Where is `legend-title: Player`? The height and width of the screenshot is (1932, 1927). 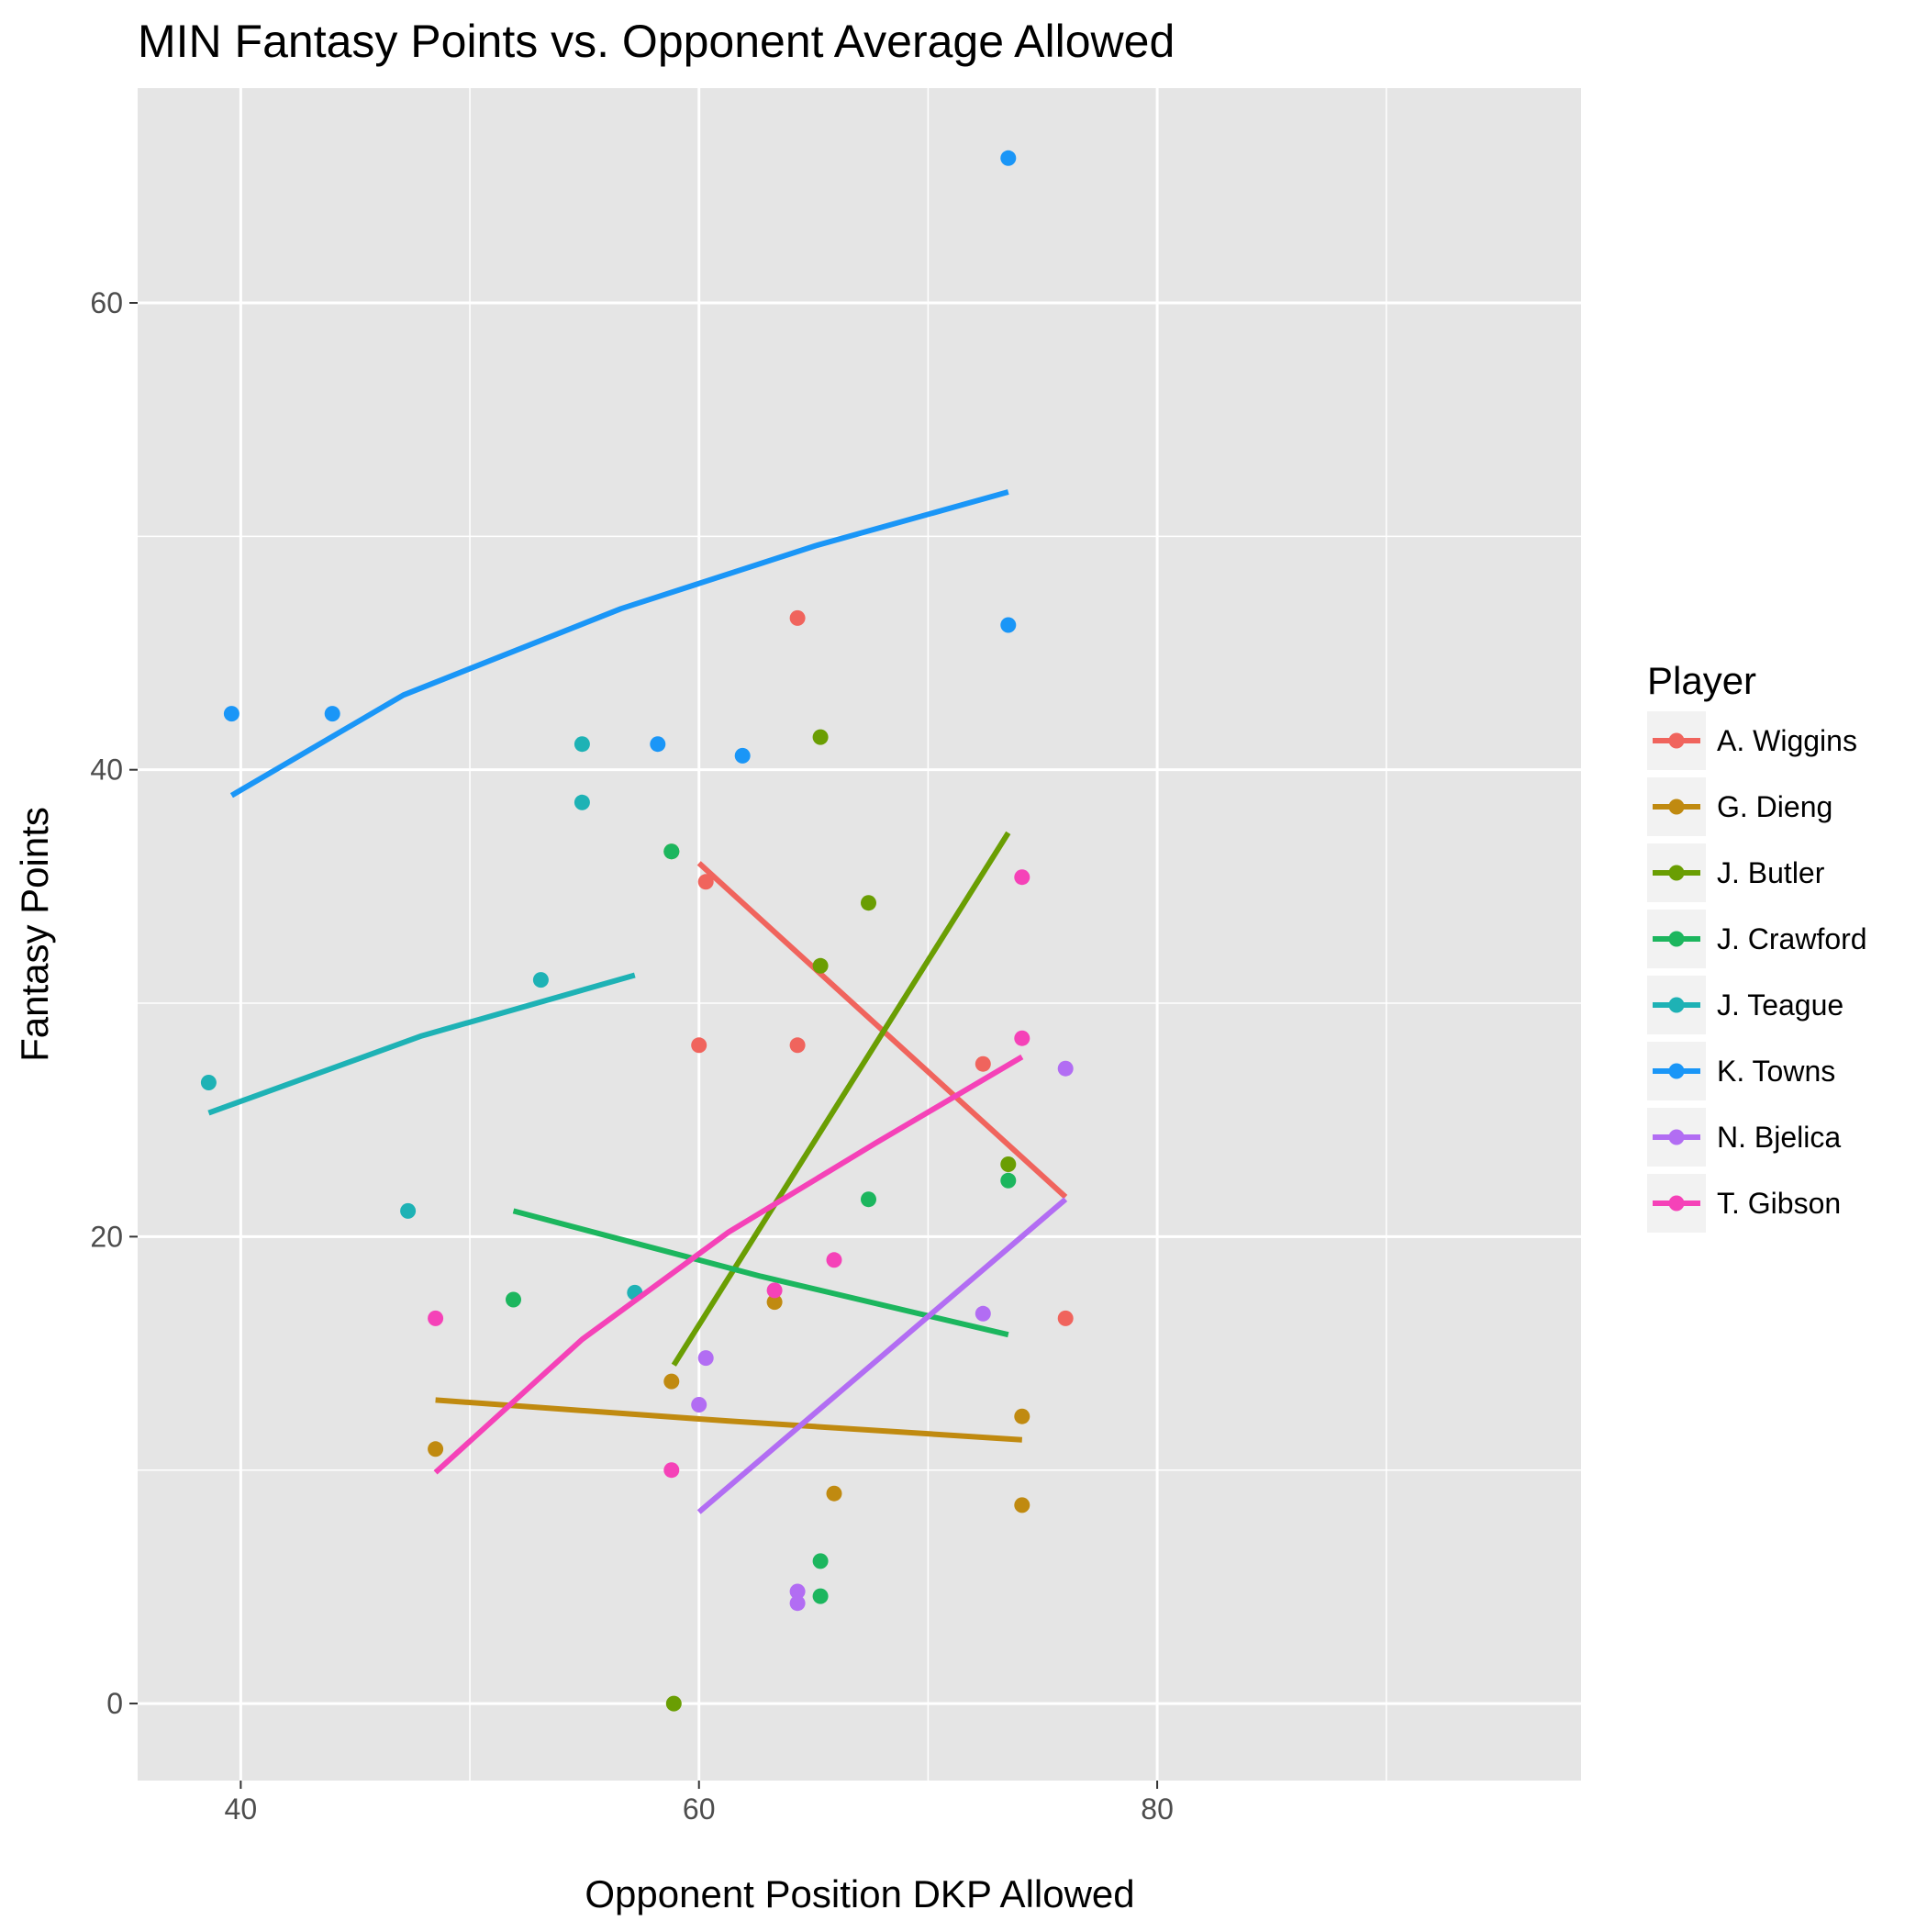
legend-title: Player is located at coordinates (1701, 680).